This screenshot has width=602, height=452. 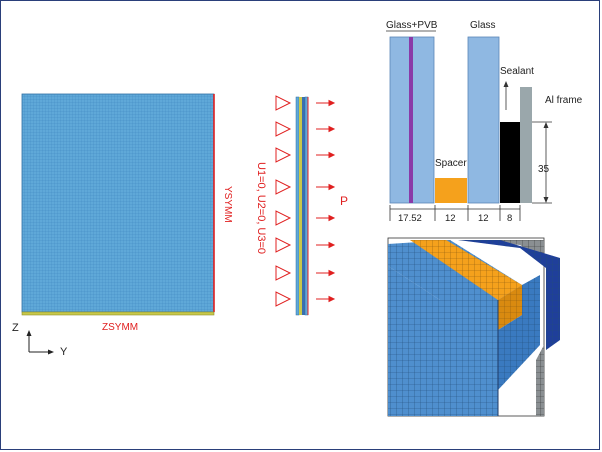 What do you see at coordinates (466, 270) in the screenshot?
I see `iso-spacer-top-mesh` at bounding box center [466, 270].